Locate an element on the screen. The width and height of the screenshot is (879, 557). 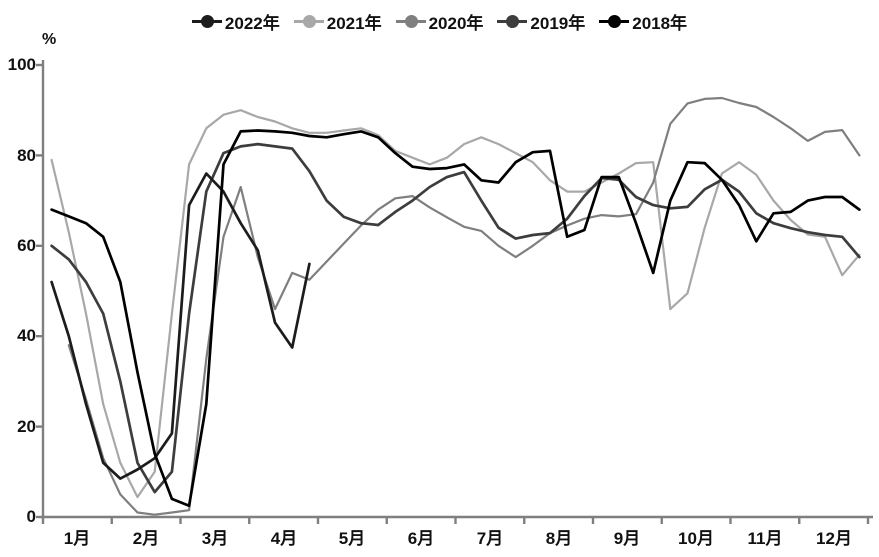
x-tick-label: 5月 is located at coordinates (352, 538).